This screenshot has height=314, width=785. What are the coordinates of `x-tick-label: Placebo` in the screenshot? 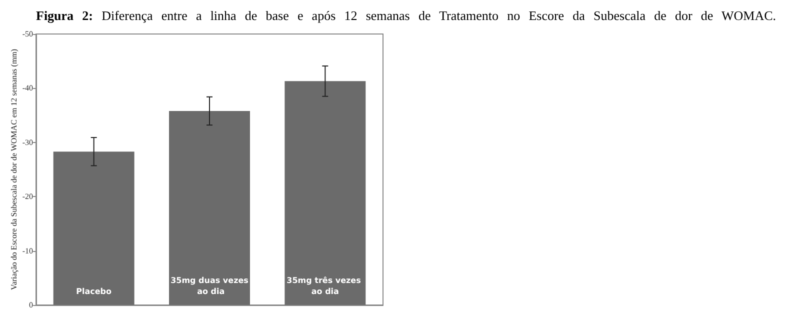 It's located at (94, 291).